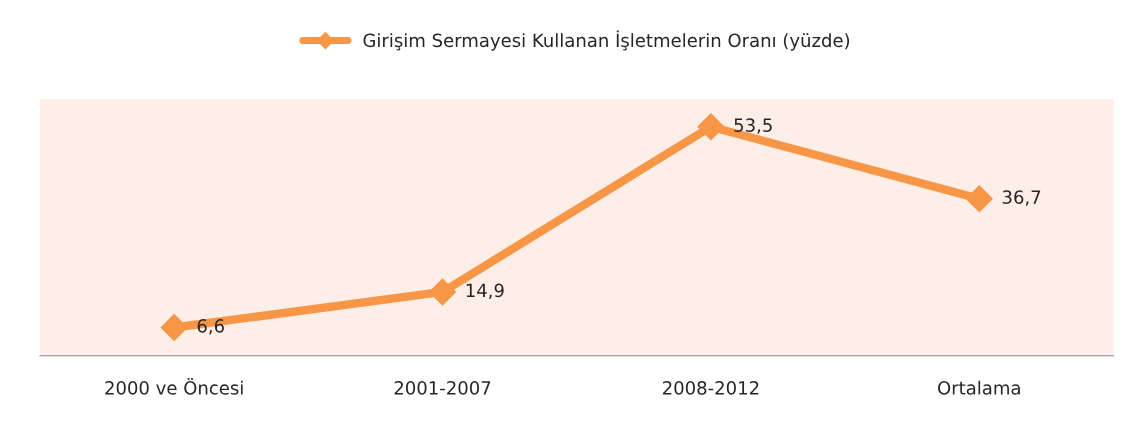  What do you see at coordinates (753, 126) in the screenshot?
I see `data-label: 53,5` at bounding box center [753, 126].